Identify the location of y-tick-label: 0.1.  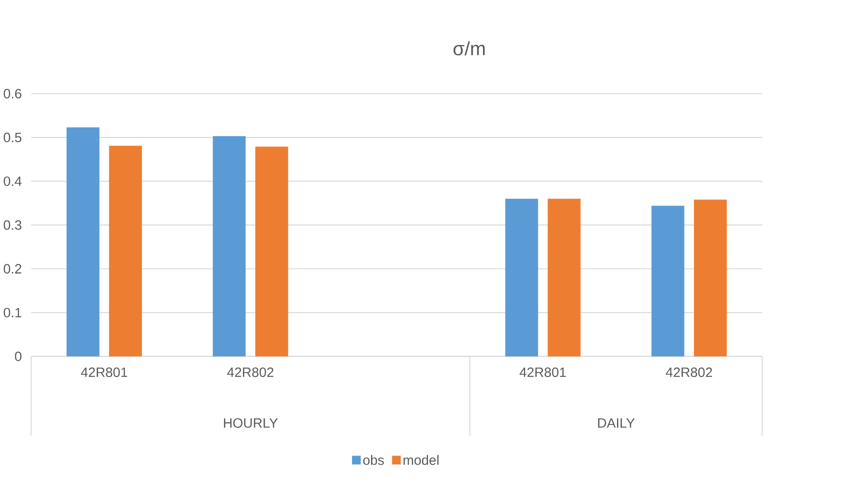
(13, 313).